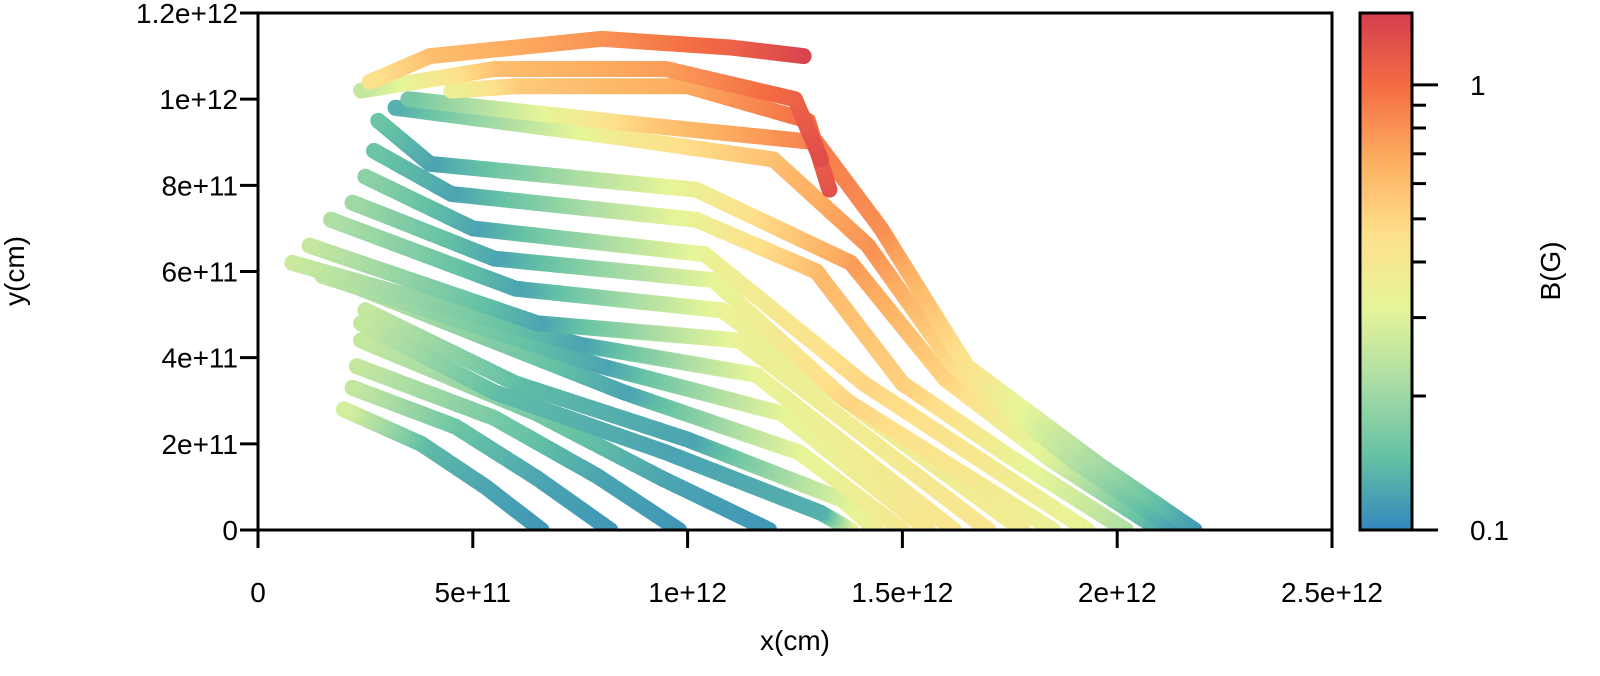  Describe the element at coordinates (343, 409) in the screenshot. I see `field-line-1-point` at that location.